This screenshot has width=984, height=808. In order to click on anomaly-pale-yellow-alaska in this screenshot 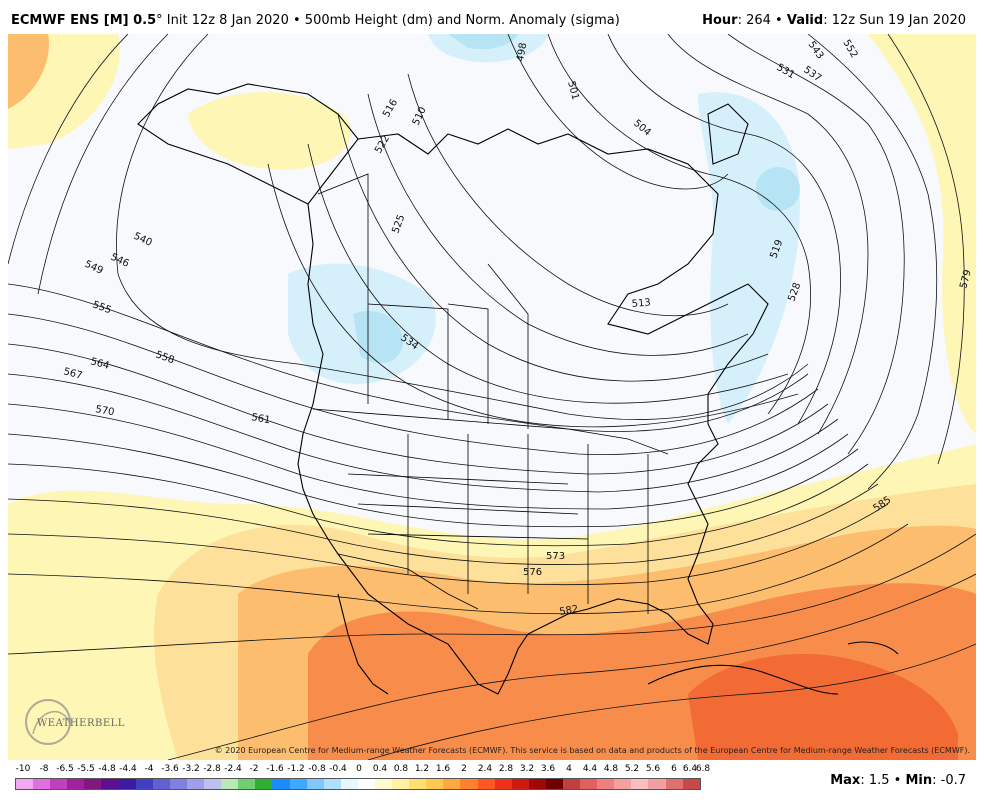, I will do `click(269, 131)`.